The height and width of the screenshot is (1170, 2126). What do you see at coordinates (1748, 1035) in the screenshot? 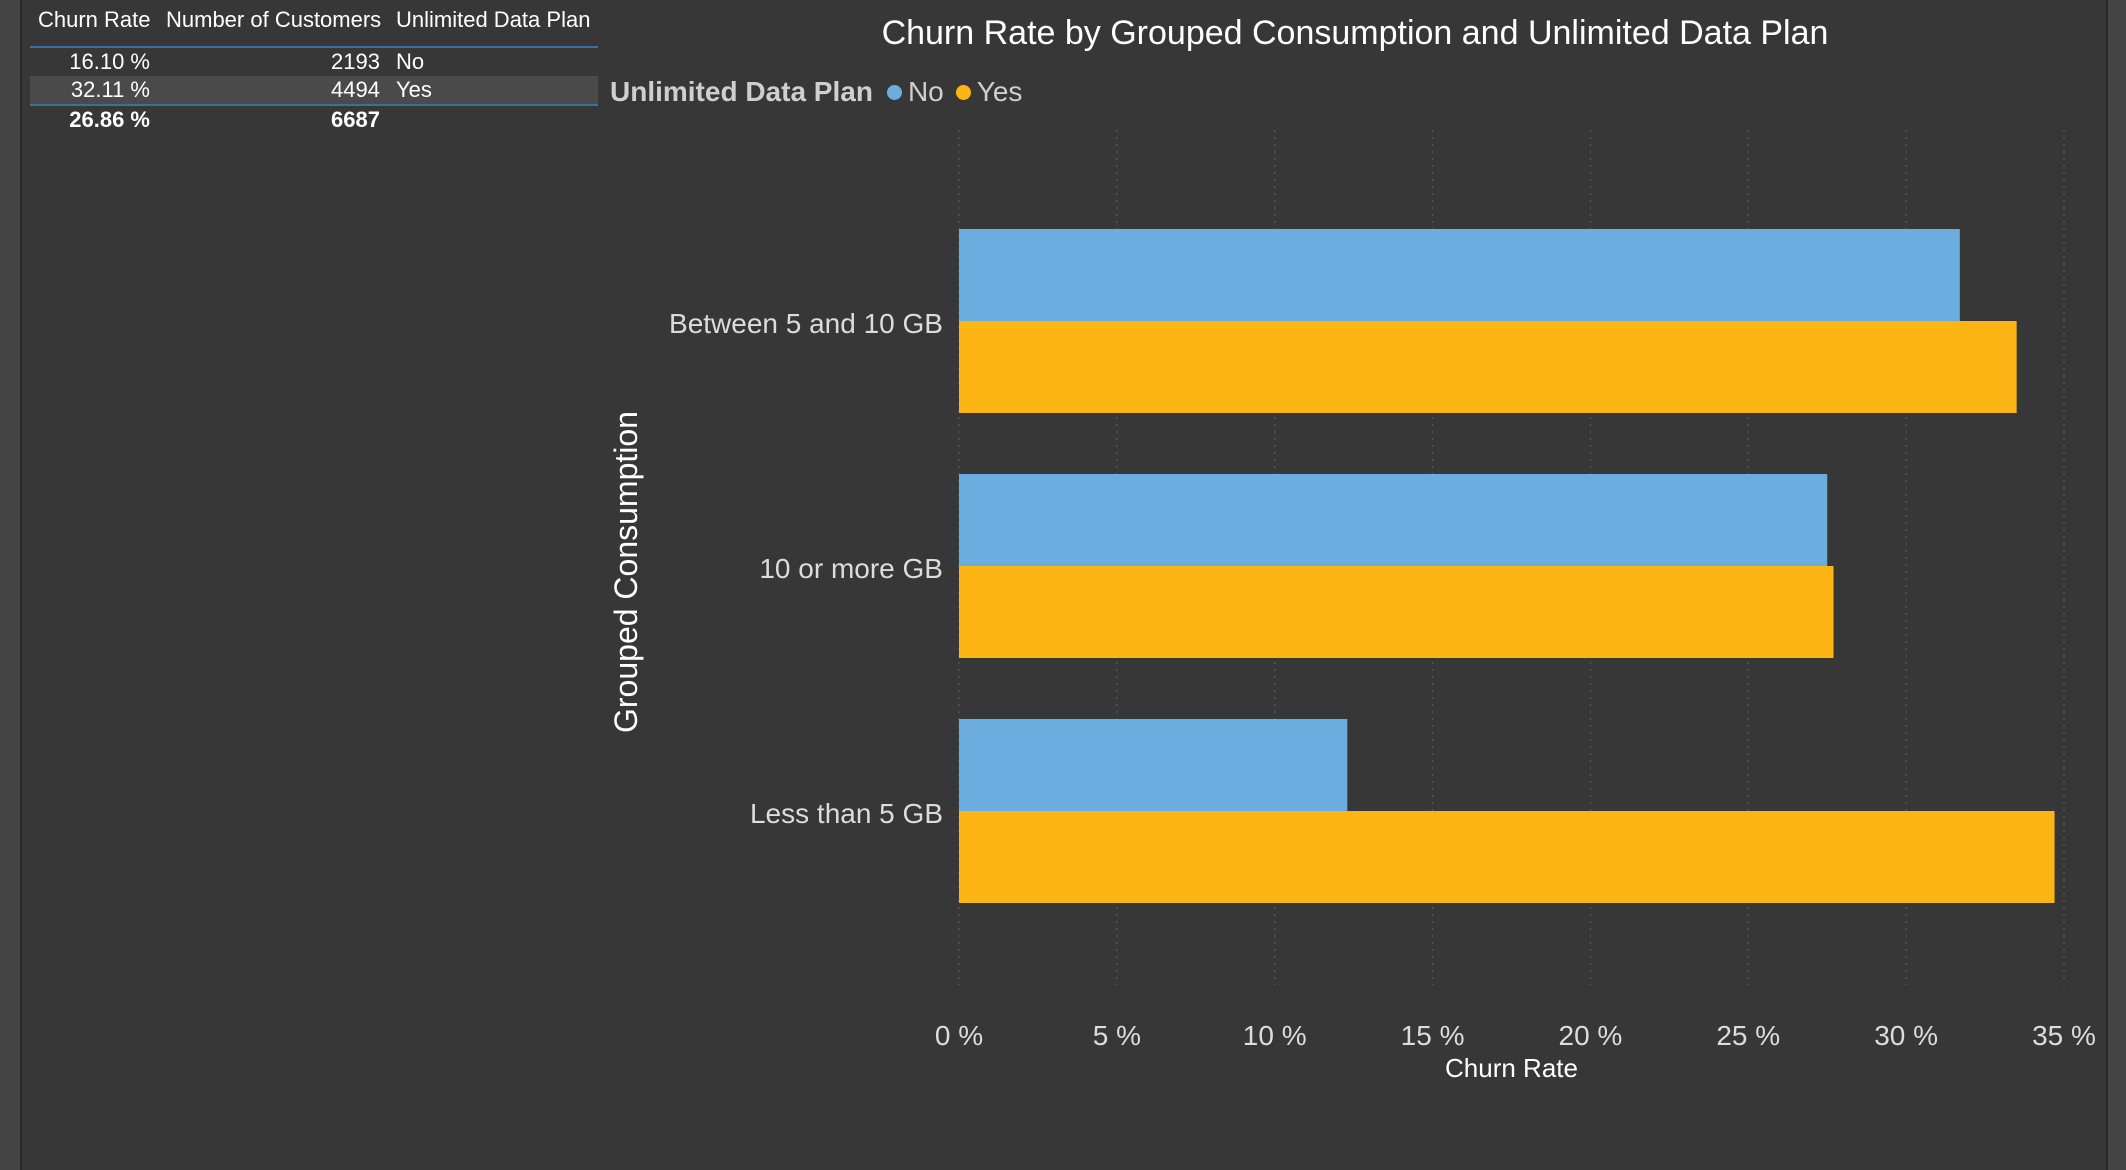
I see `x-tick-label: 25 %` at bounding box center [1748, 1035].